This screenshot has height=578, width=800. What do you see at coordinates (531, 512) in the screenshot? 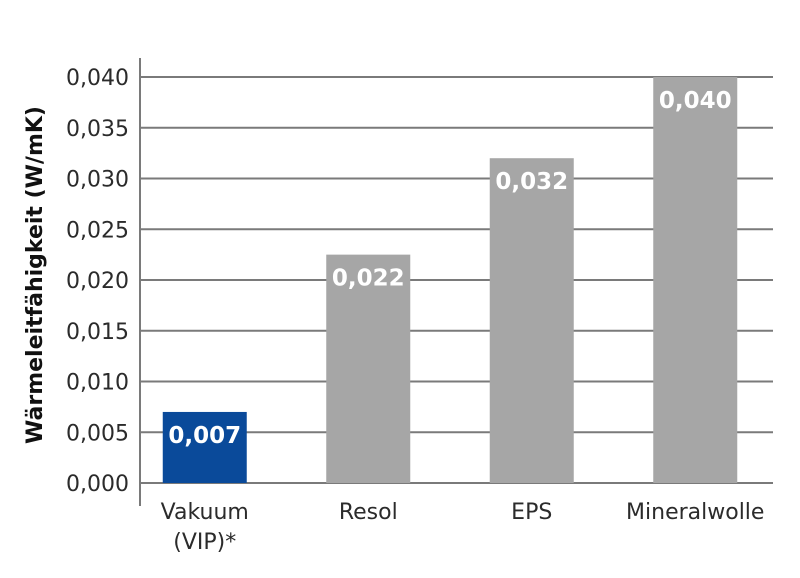
I see `category-label: EPS` at bounding box center [531, 512].